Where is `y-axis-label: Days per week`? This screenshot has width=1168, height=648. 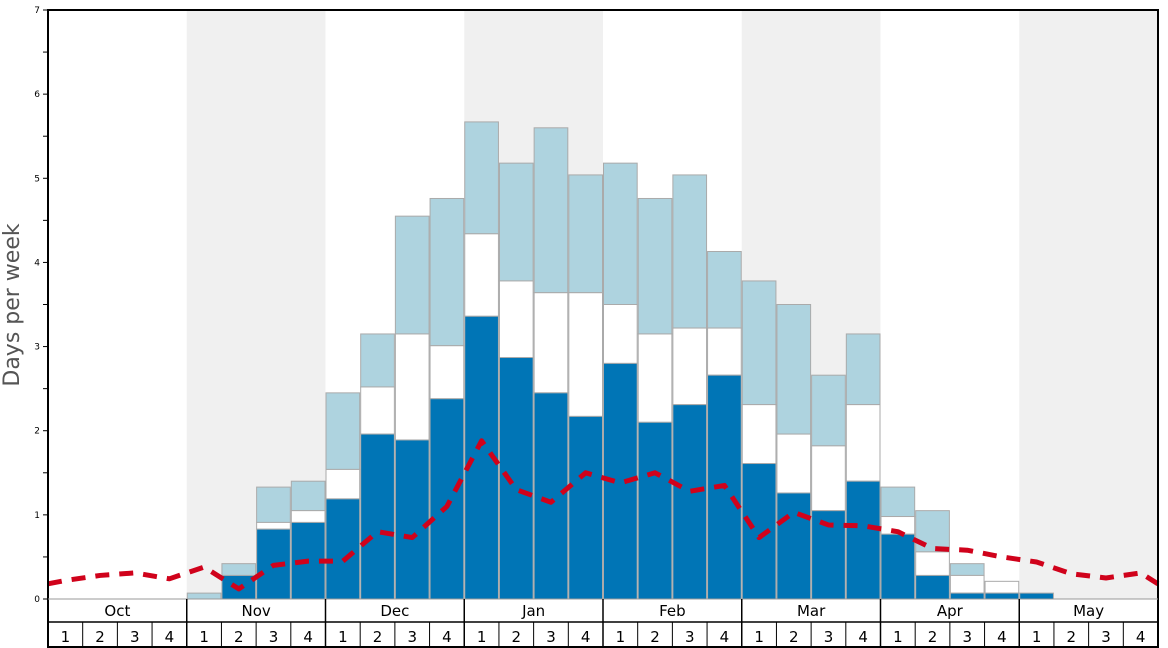 y-axis-label: Days per week is located at coordinates (12, 304).